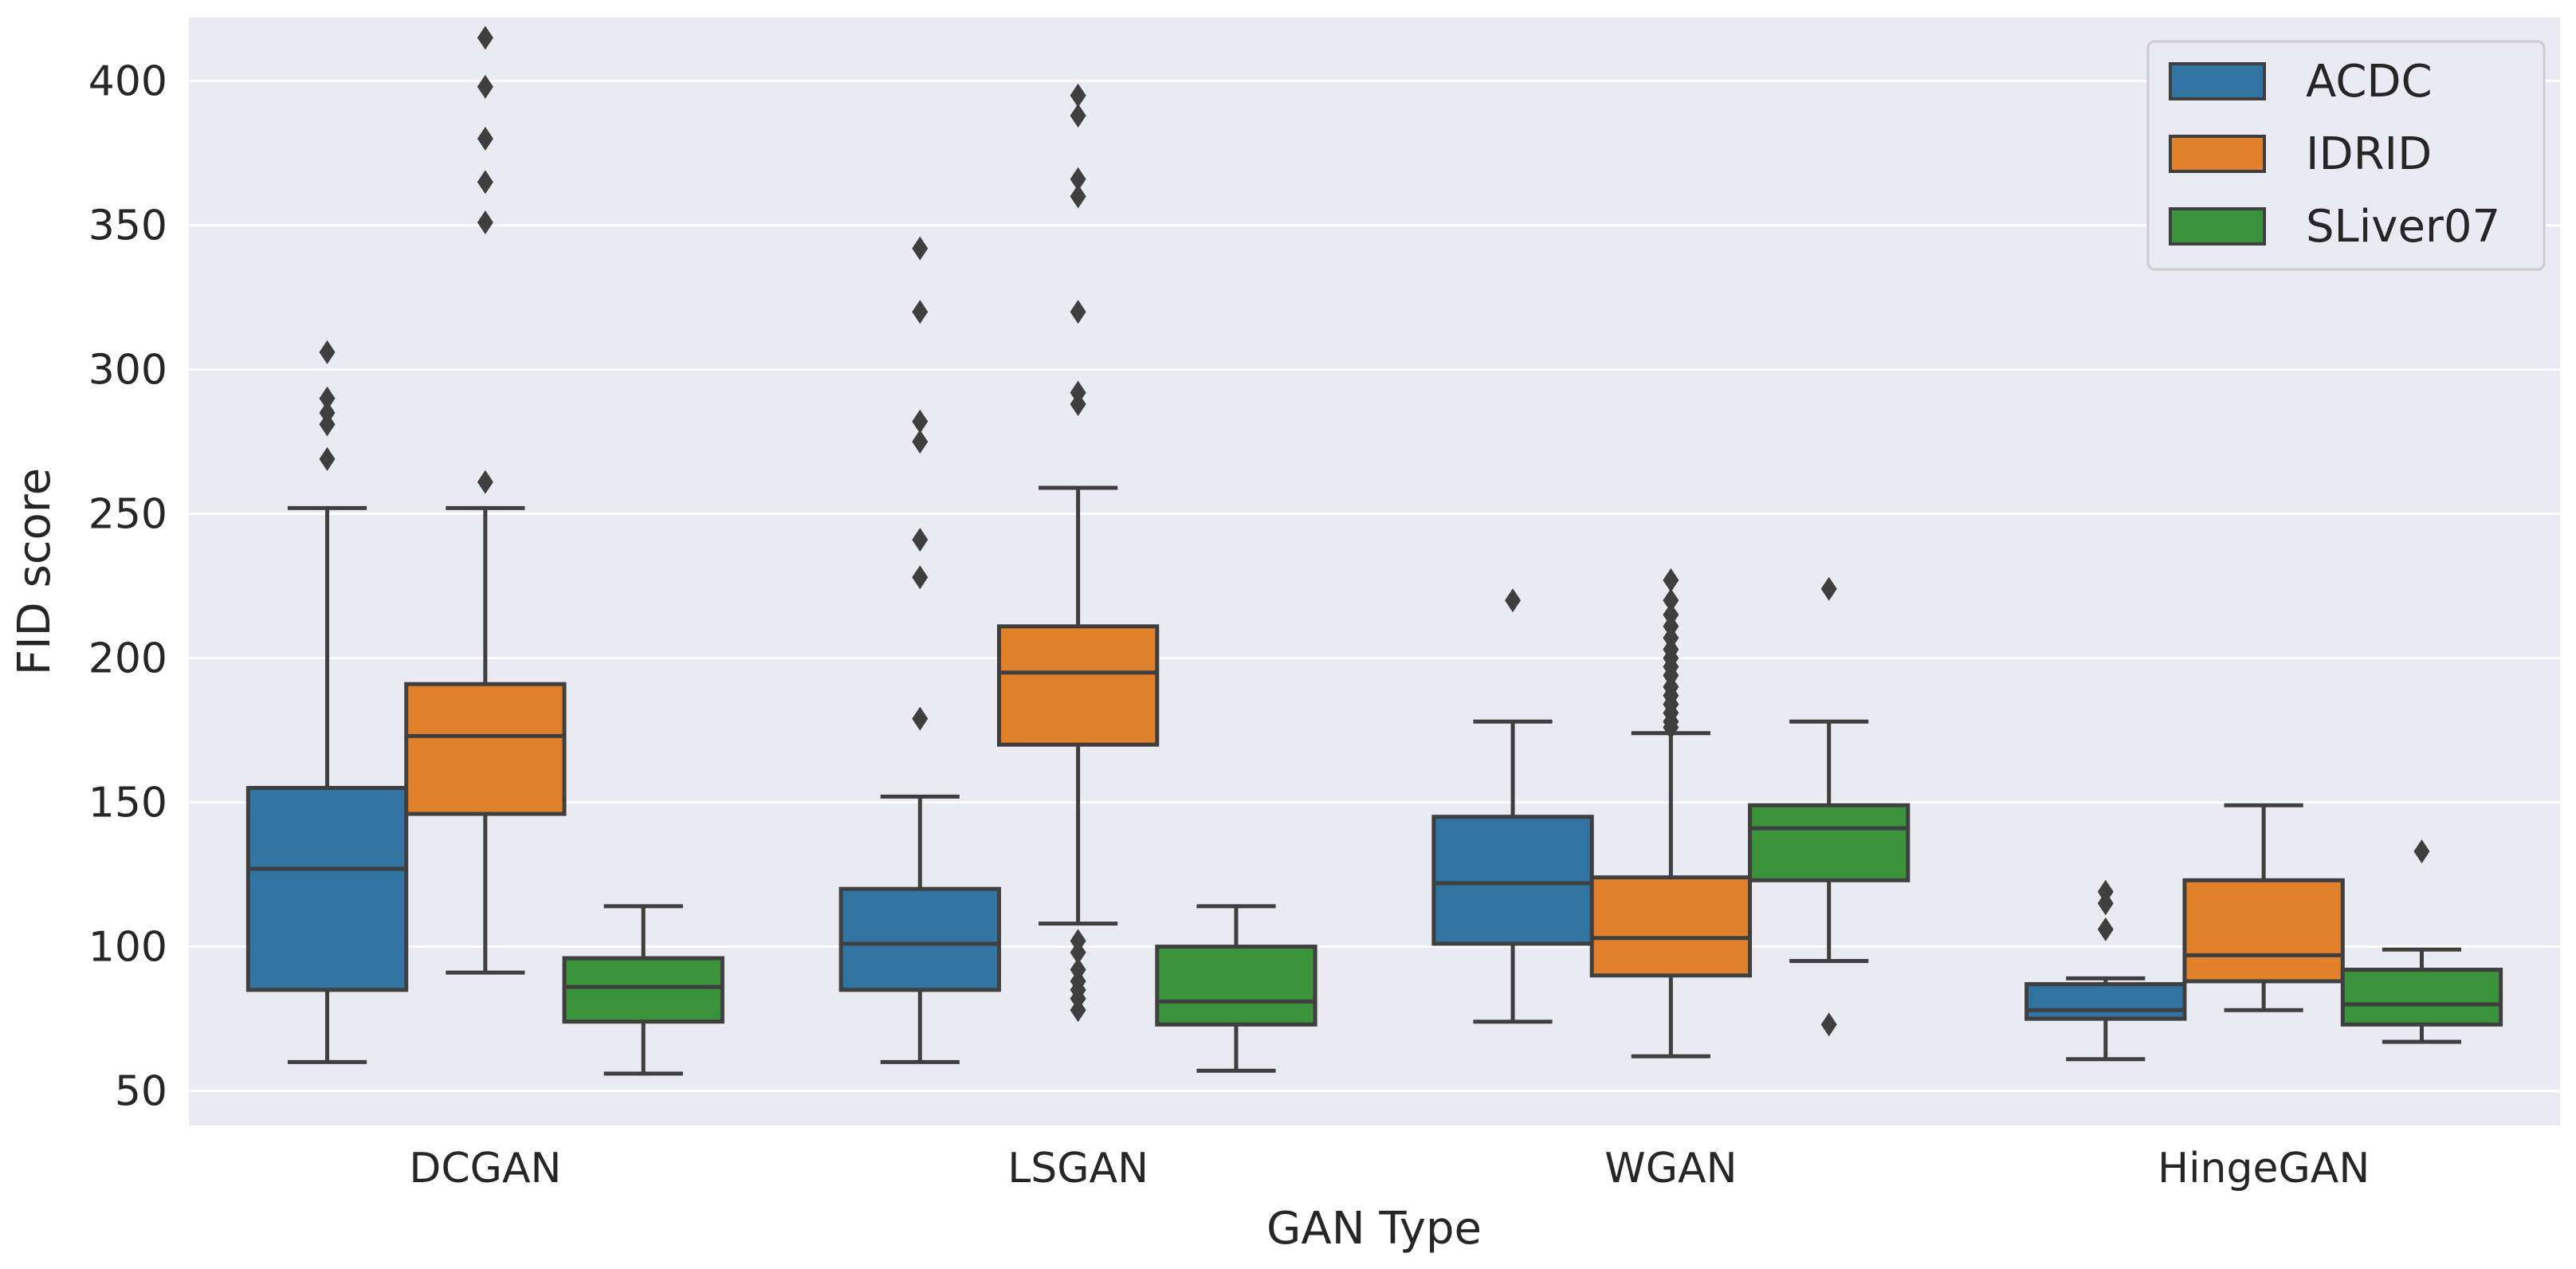  Describe the element at coordinates (327, 702) in the screenshot. I see `box-acdc-dcgan` at that location.